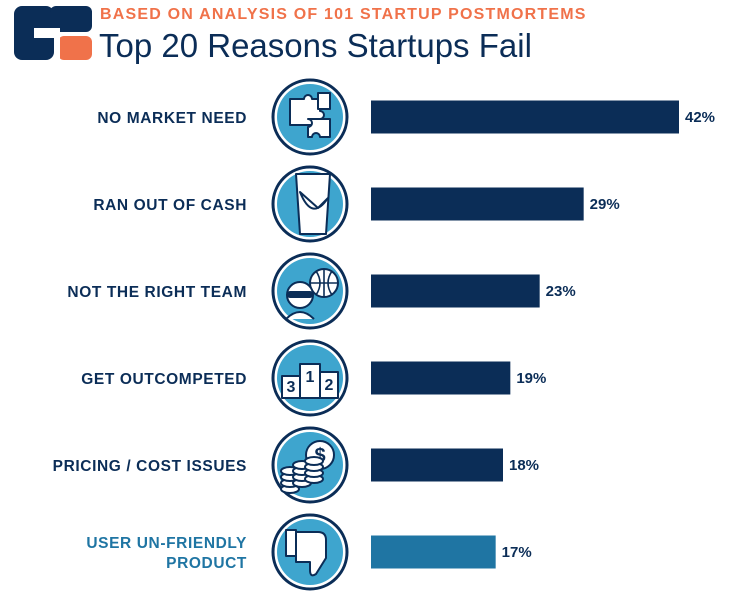  What do you see at coordinates (310, 291) in the screenshot?
I see `team-icon` at bounding box center [310, 291].